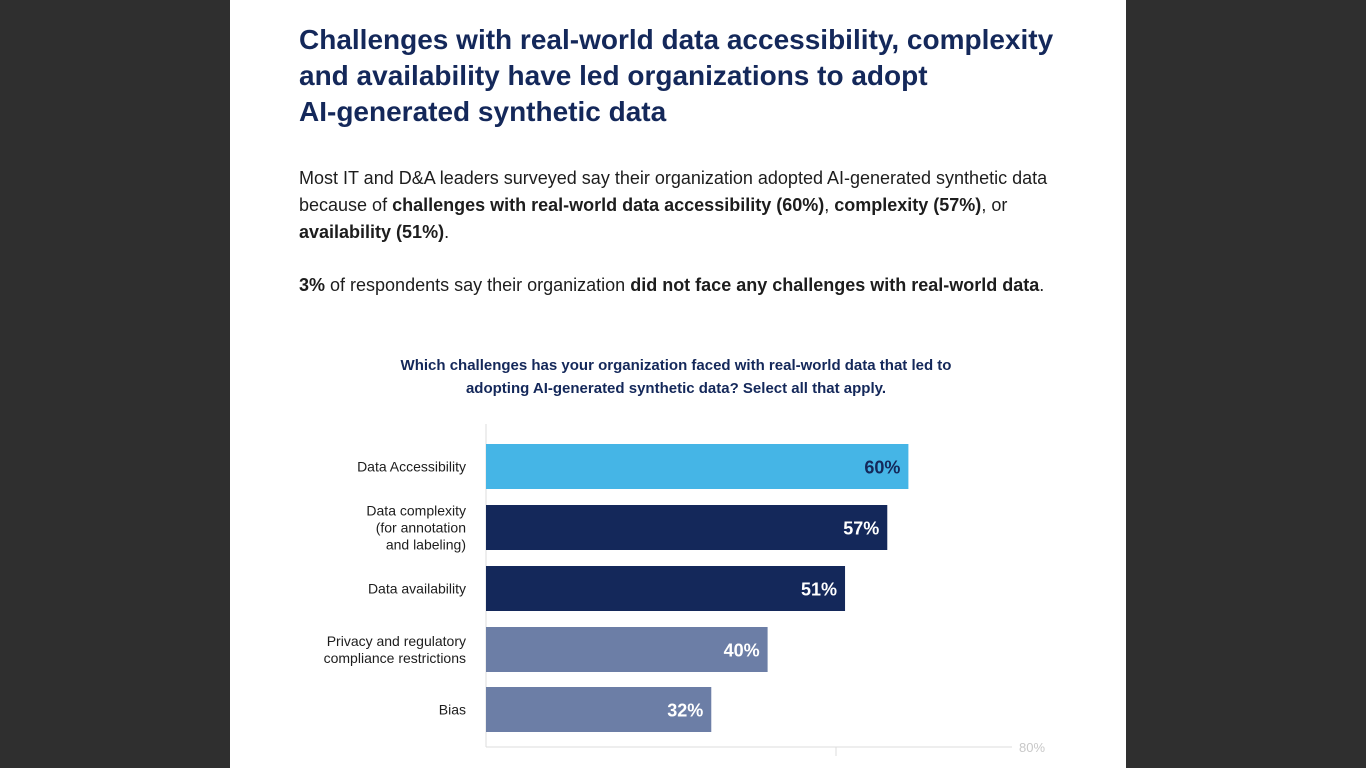 This screenshot has width=1366, height=768. I want to click on bar-value-label: 40%, so click(742, 651).